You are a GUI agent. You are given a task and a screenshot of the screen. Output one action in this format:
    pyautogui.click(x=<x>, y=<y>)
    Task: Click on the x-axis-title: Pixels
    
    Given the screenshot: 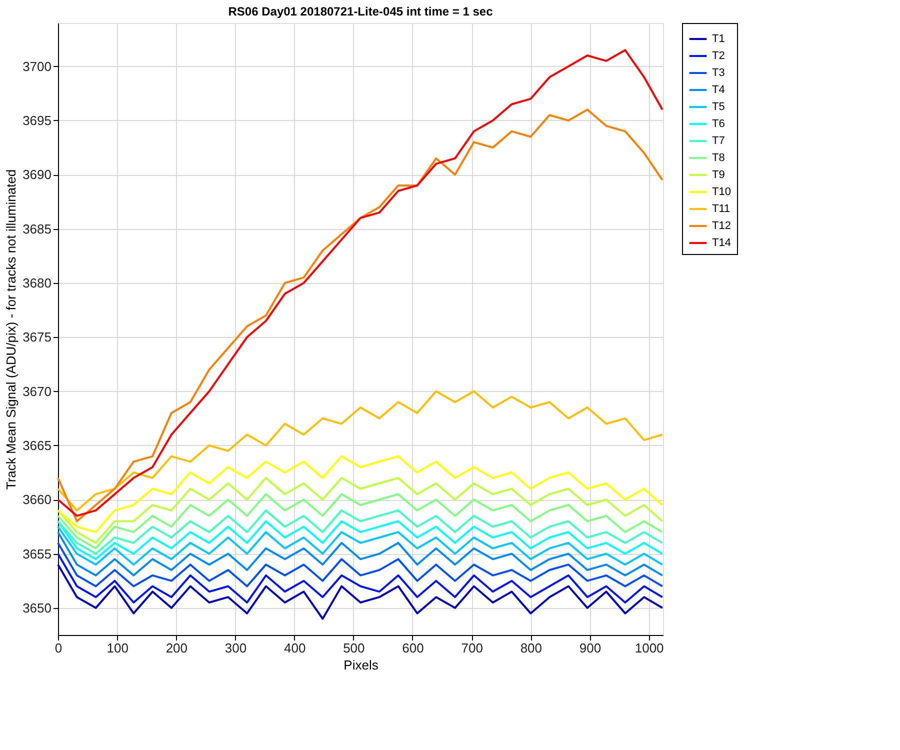 What is the action you would take?
    pyautogui.click(x=361, y=665)
    